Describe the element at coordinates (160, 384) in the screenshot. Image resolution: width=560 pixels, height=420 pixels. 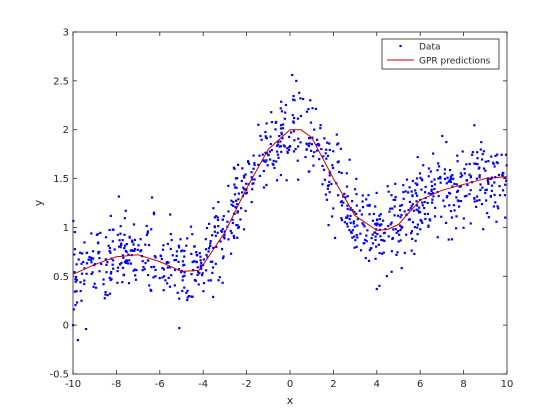
I see `x-tick-label: -6` at that location.